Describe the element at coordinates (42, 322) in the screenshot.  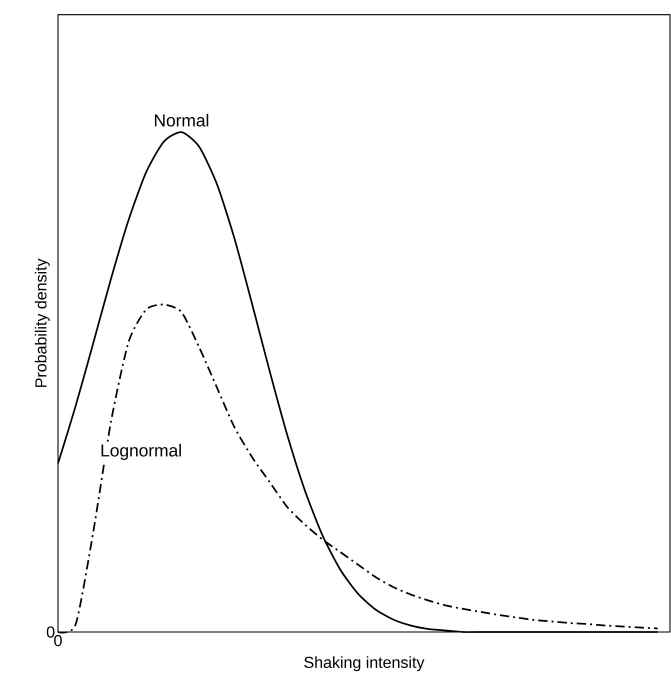
I see `y-axis-title: Probability density` at that location.